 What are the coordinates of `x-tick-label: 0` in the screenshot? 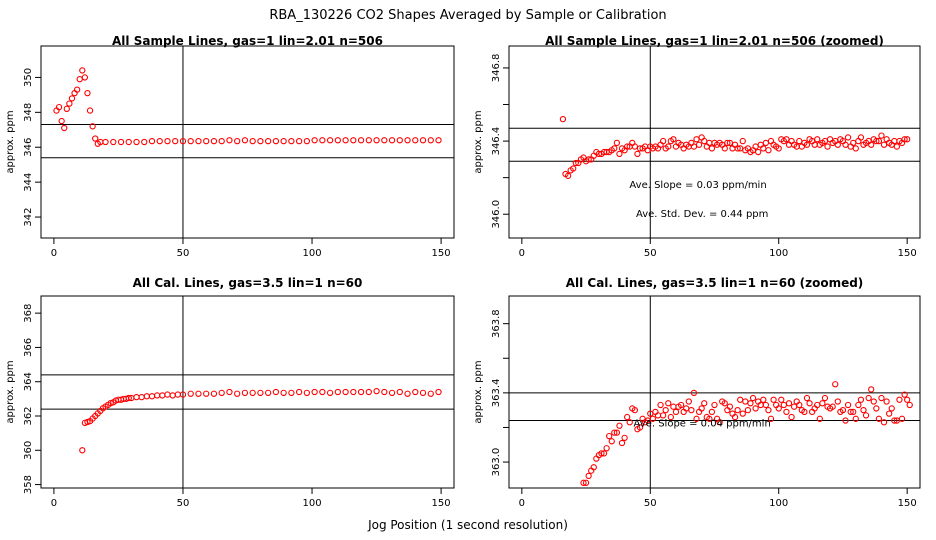 It's located at (54, 503).